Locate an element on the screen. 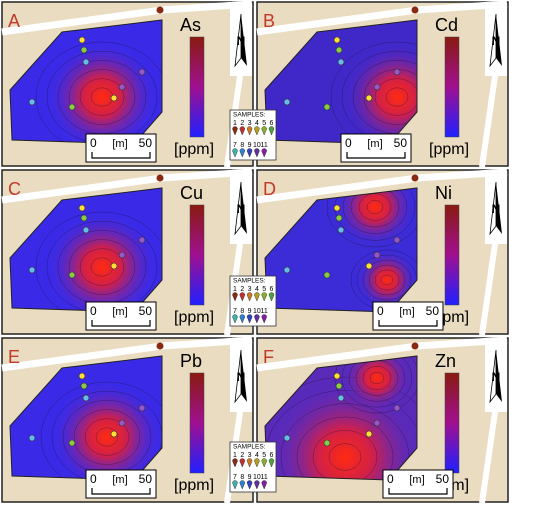 The height and width of the screenshot is (514, 550). panel-letter: E is located at coordinates (14, 357).